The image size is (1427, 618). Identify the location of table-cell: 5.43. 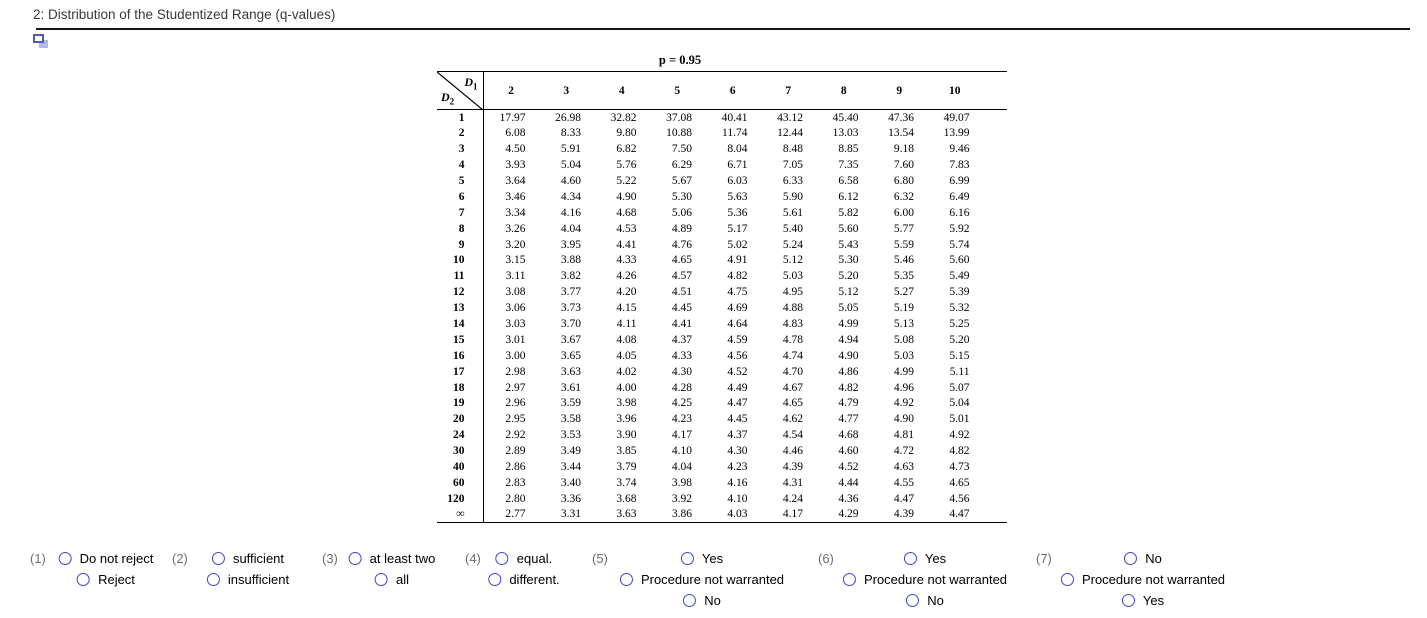
(848, 244).